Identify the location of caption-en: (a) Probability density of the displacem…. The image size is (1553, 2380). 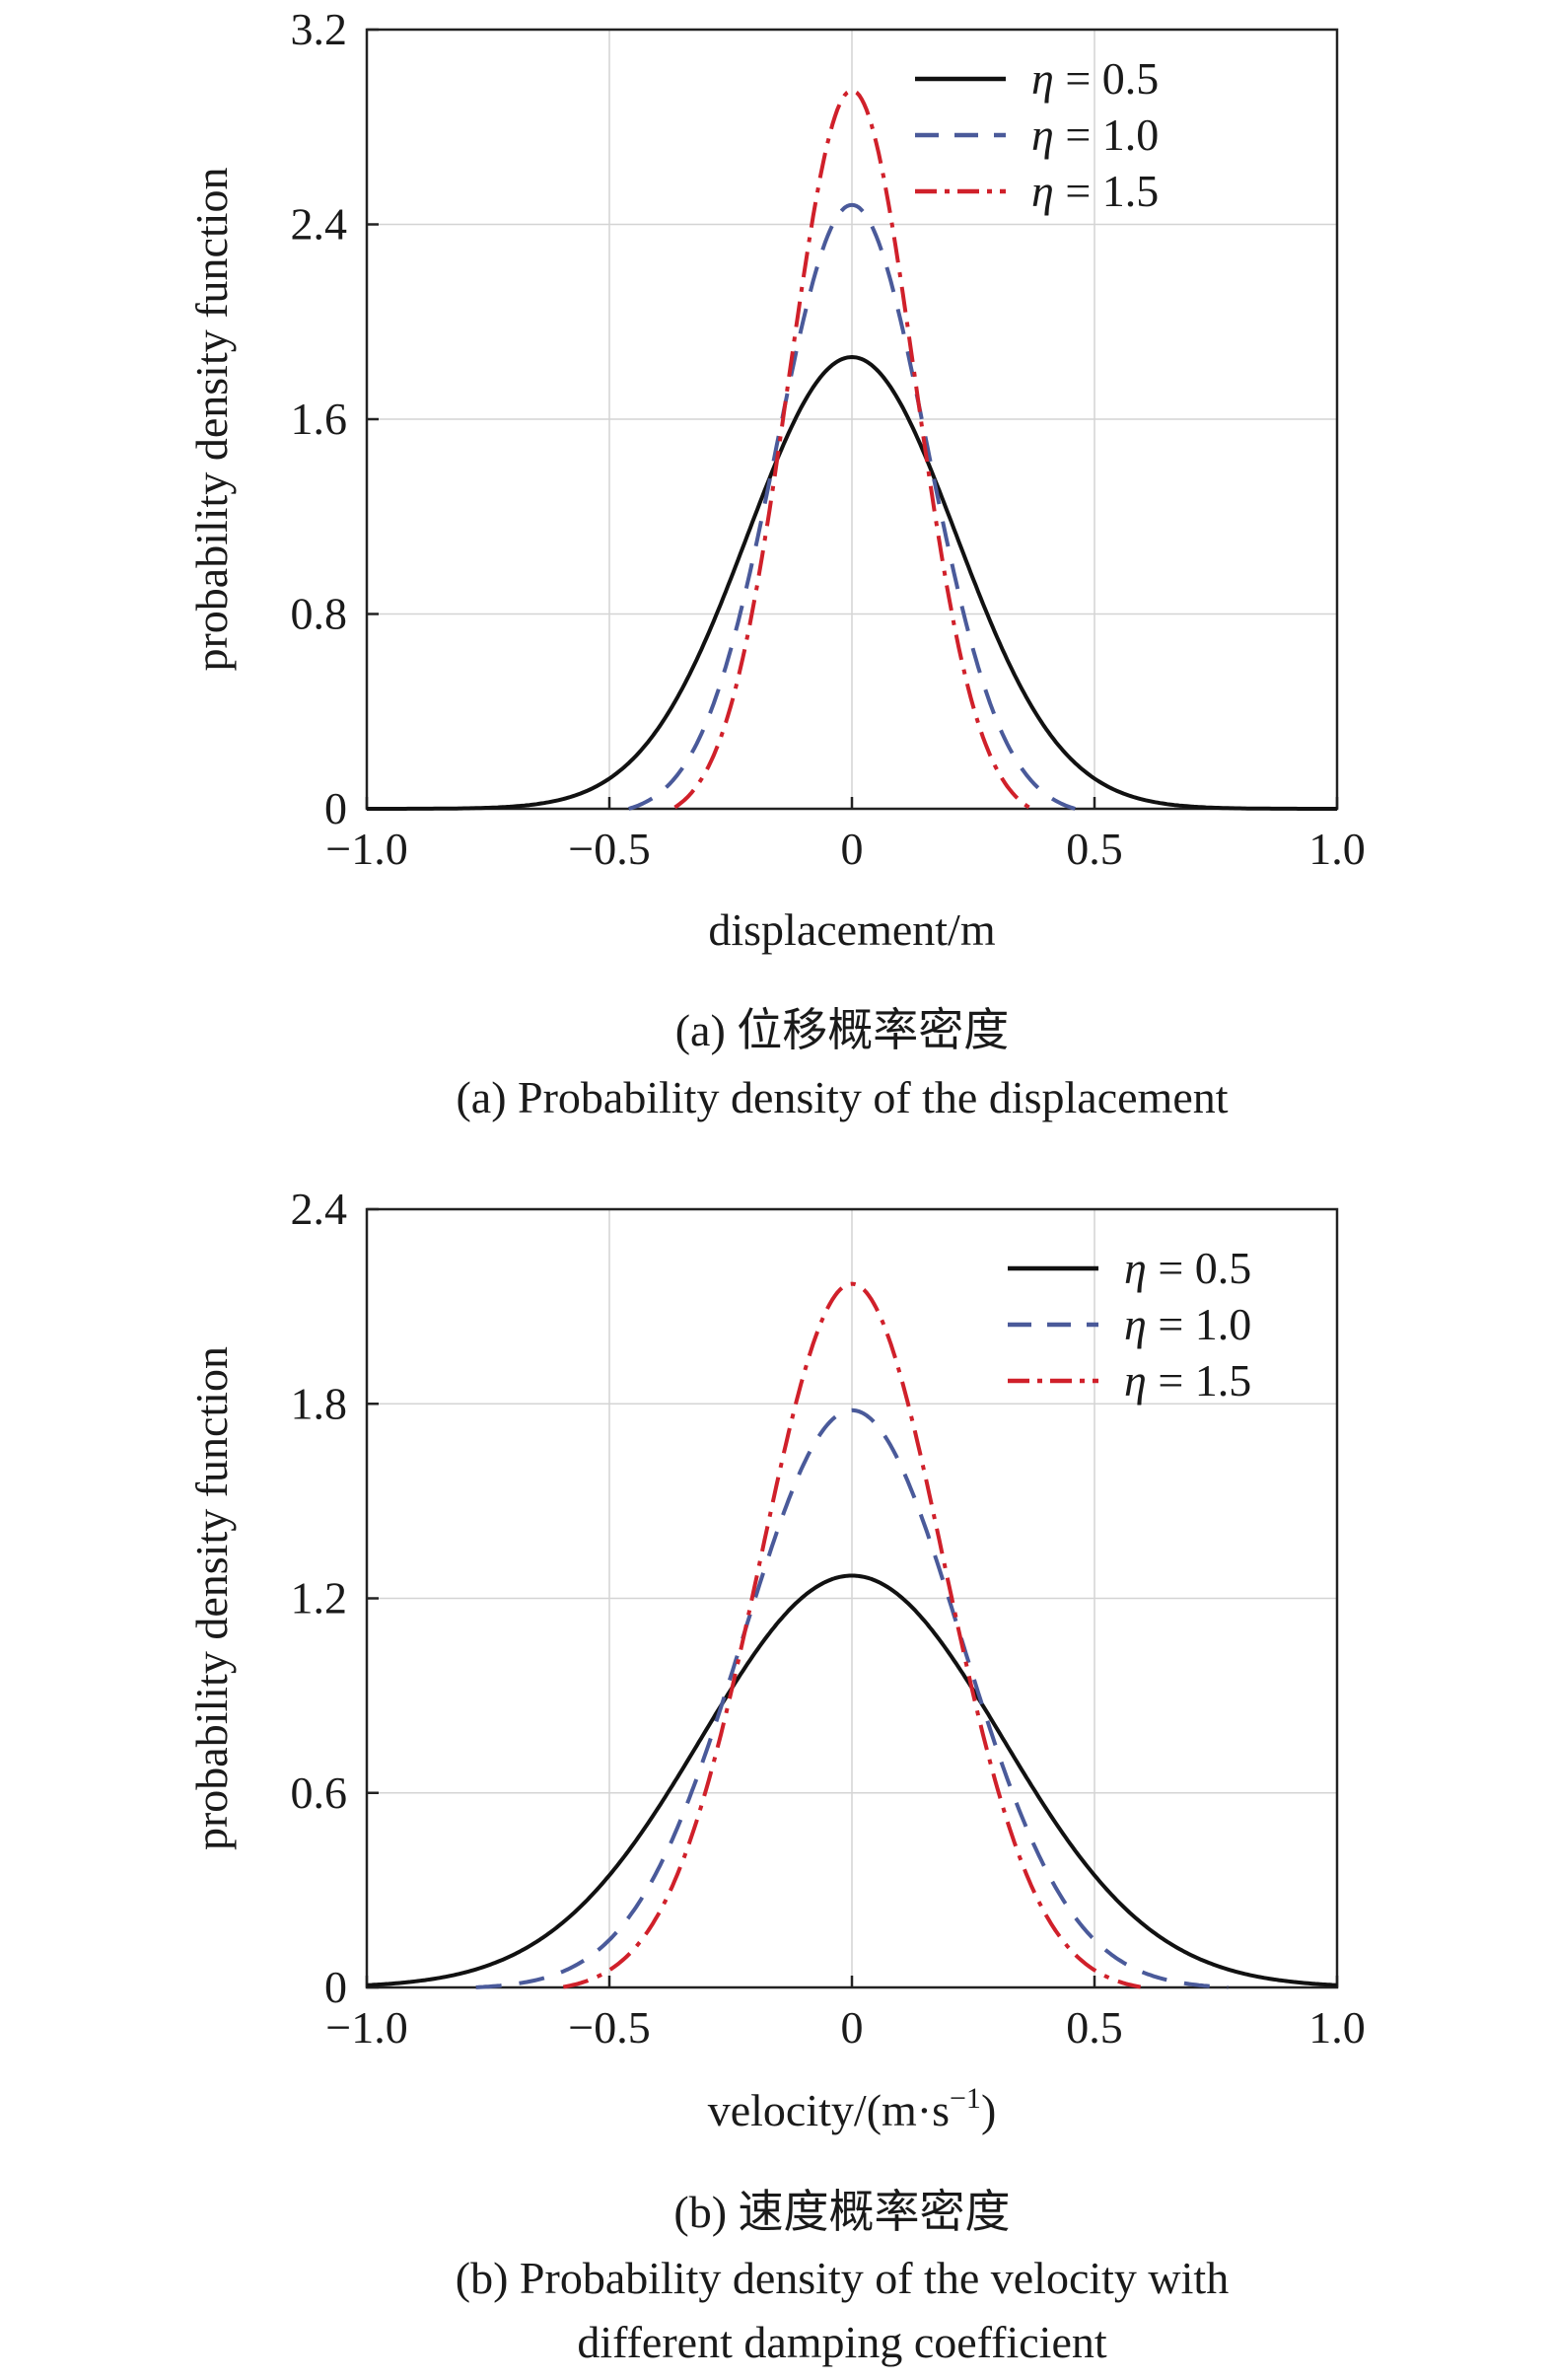
(842, 1097).